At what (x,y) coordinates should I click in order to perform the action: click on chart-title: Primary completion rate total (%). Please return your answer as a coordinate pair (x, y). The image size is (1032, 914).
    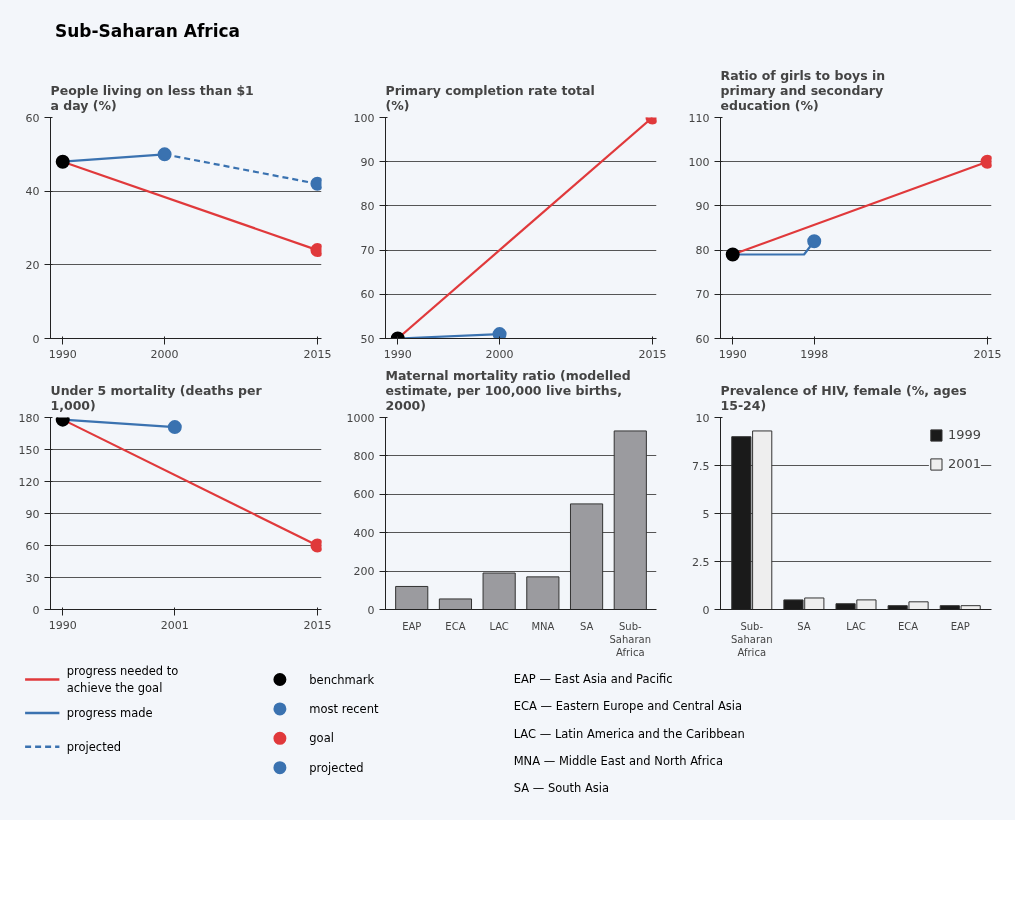
    Looking at the image, I should click on (490, 97).